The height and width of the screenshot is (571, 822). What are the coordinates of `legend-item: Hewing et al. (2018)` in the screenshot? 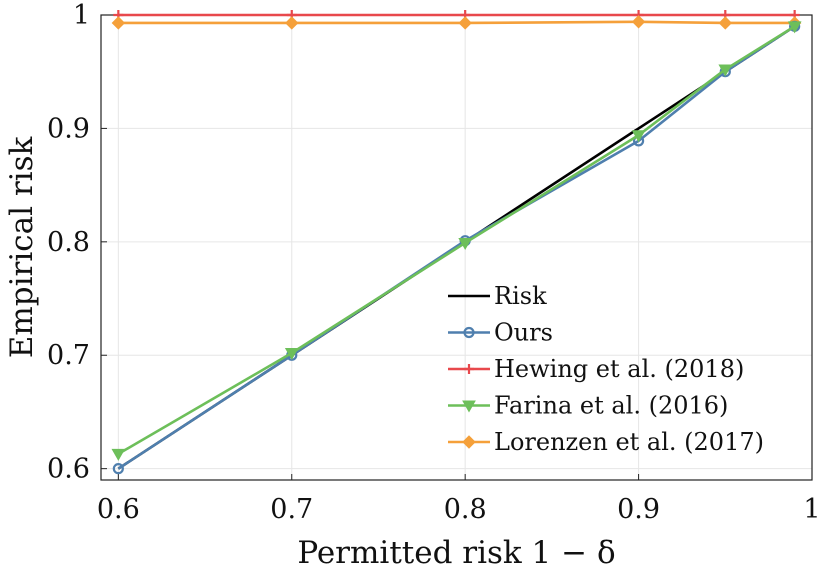 It's located at (596, 369).